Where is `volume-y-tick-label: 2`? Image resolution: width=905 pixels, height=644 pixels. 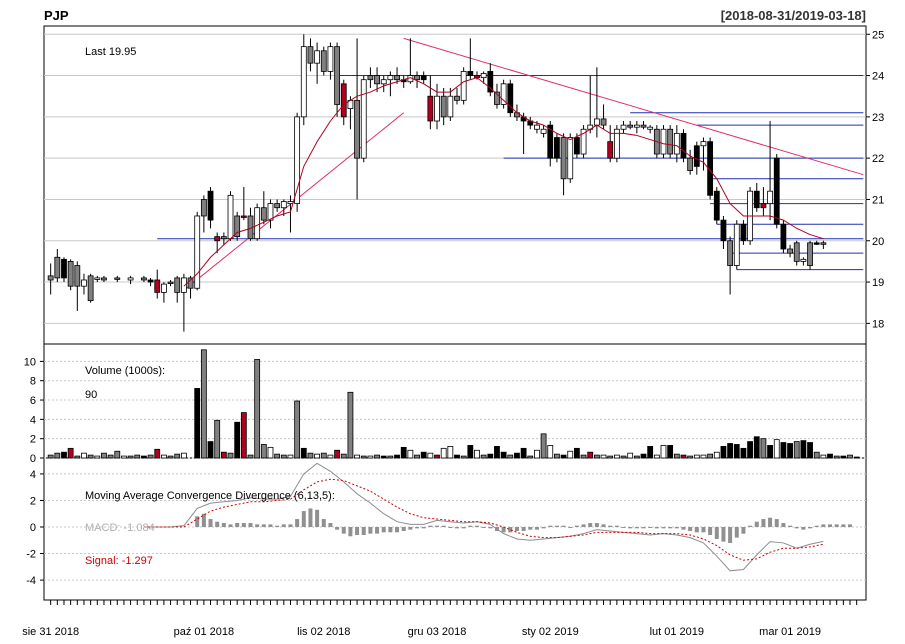 volume-y-tick-label: 2 is located at coordinates (33, 440).